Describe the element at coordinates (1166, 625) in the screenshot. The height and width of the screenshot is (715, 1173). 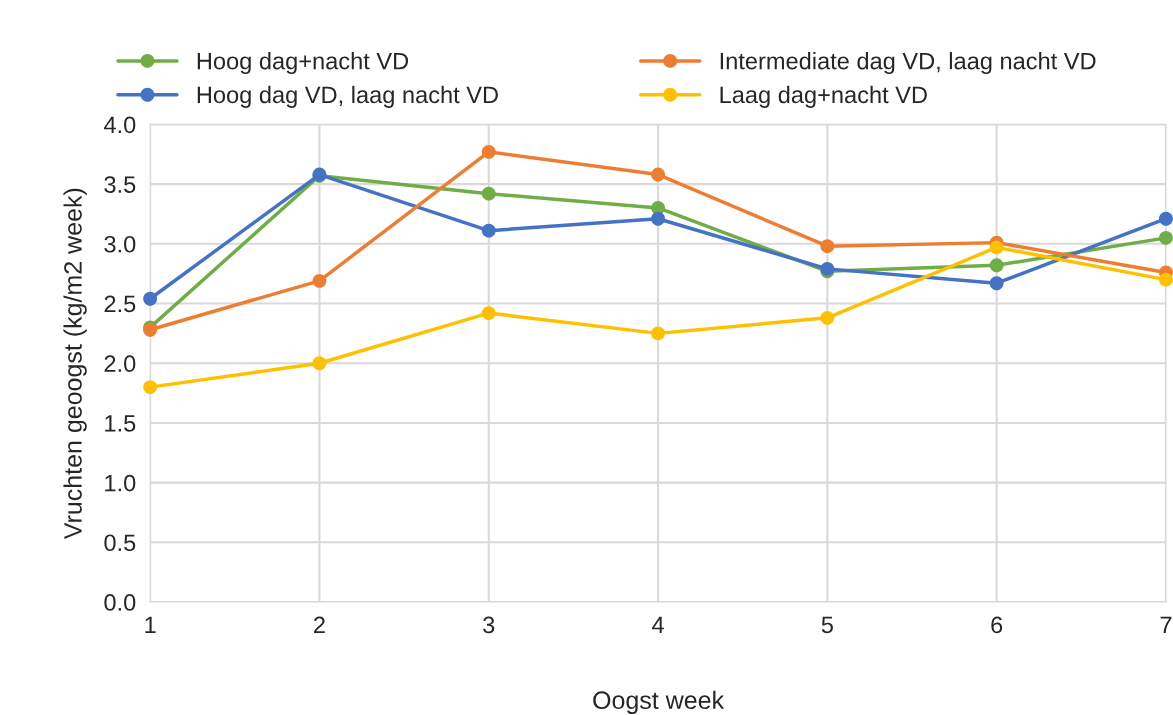
I see `x-tick-label: 7` at that location.